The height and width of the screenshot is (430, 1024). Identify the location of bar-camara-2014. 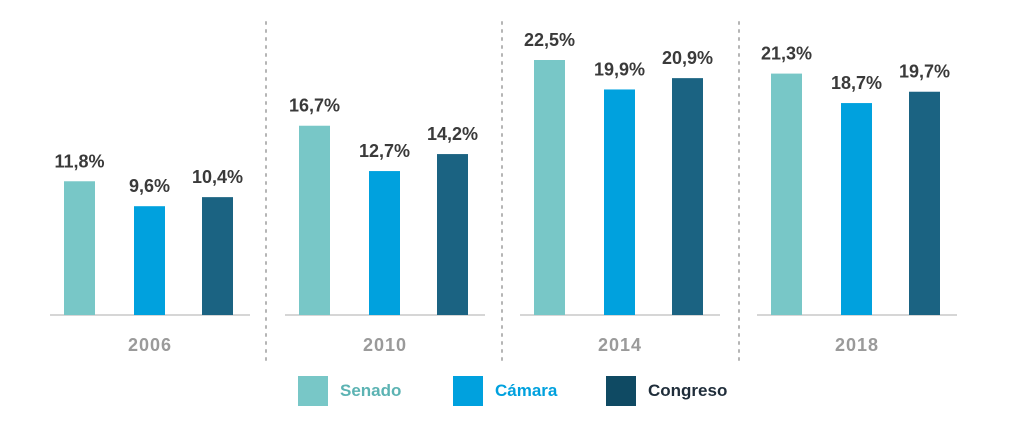
(619, 202).